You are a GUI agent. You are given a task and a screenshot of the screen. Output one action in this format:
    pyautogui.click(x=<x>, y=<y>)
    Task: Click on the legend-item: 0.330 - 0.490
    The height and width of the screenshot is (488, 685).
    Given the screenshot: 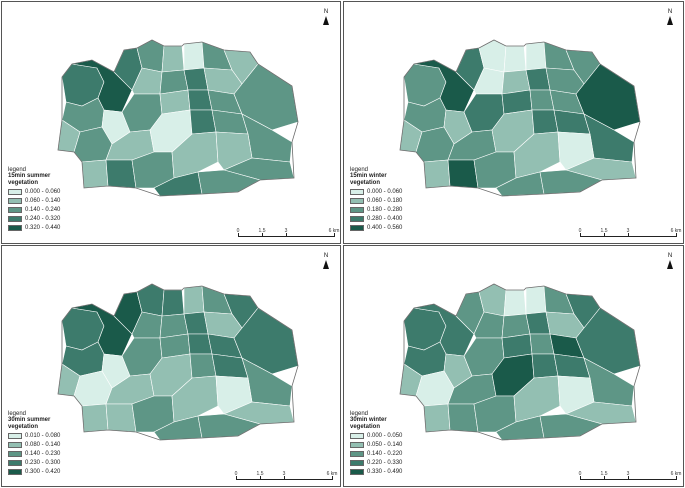 What is the action you would take?
    pyautogui.click(x=376, y=471)
    